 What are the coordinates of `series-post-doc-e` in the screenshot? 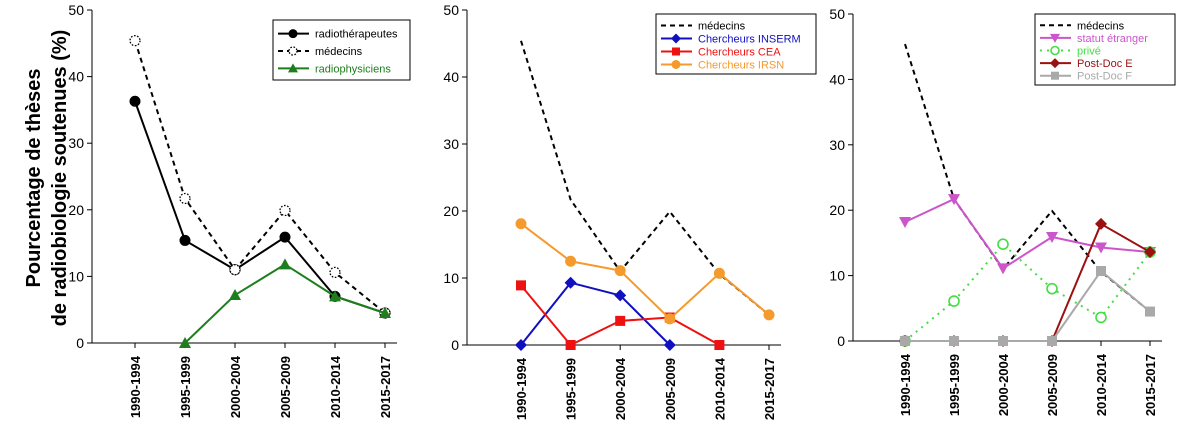 It's located at (1027, 282).